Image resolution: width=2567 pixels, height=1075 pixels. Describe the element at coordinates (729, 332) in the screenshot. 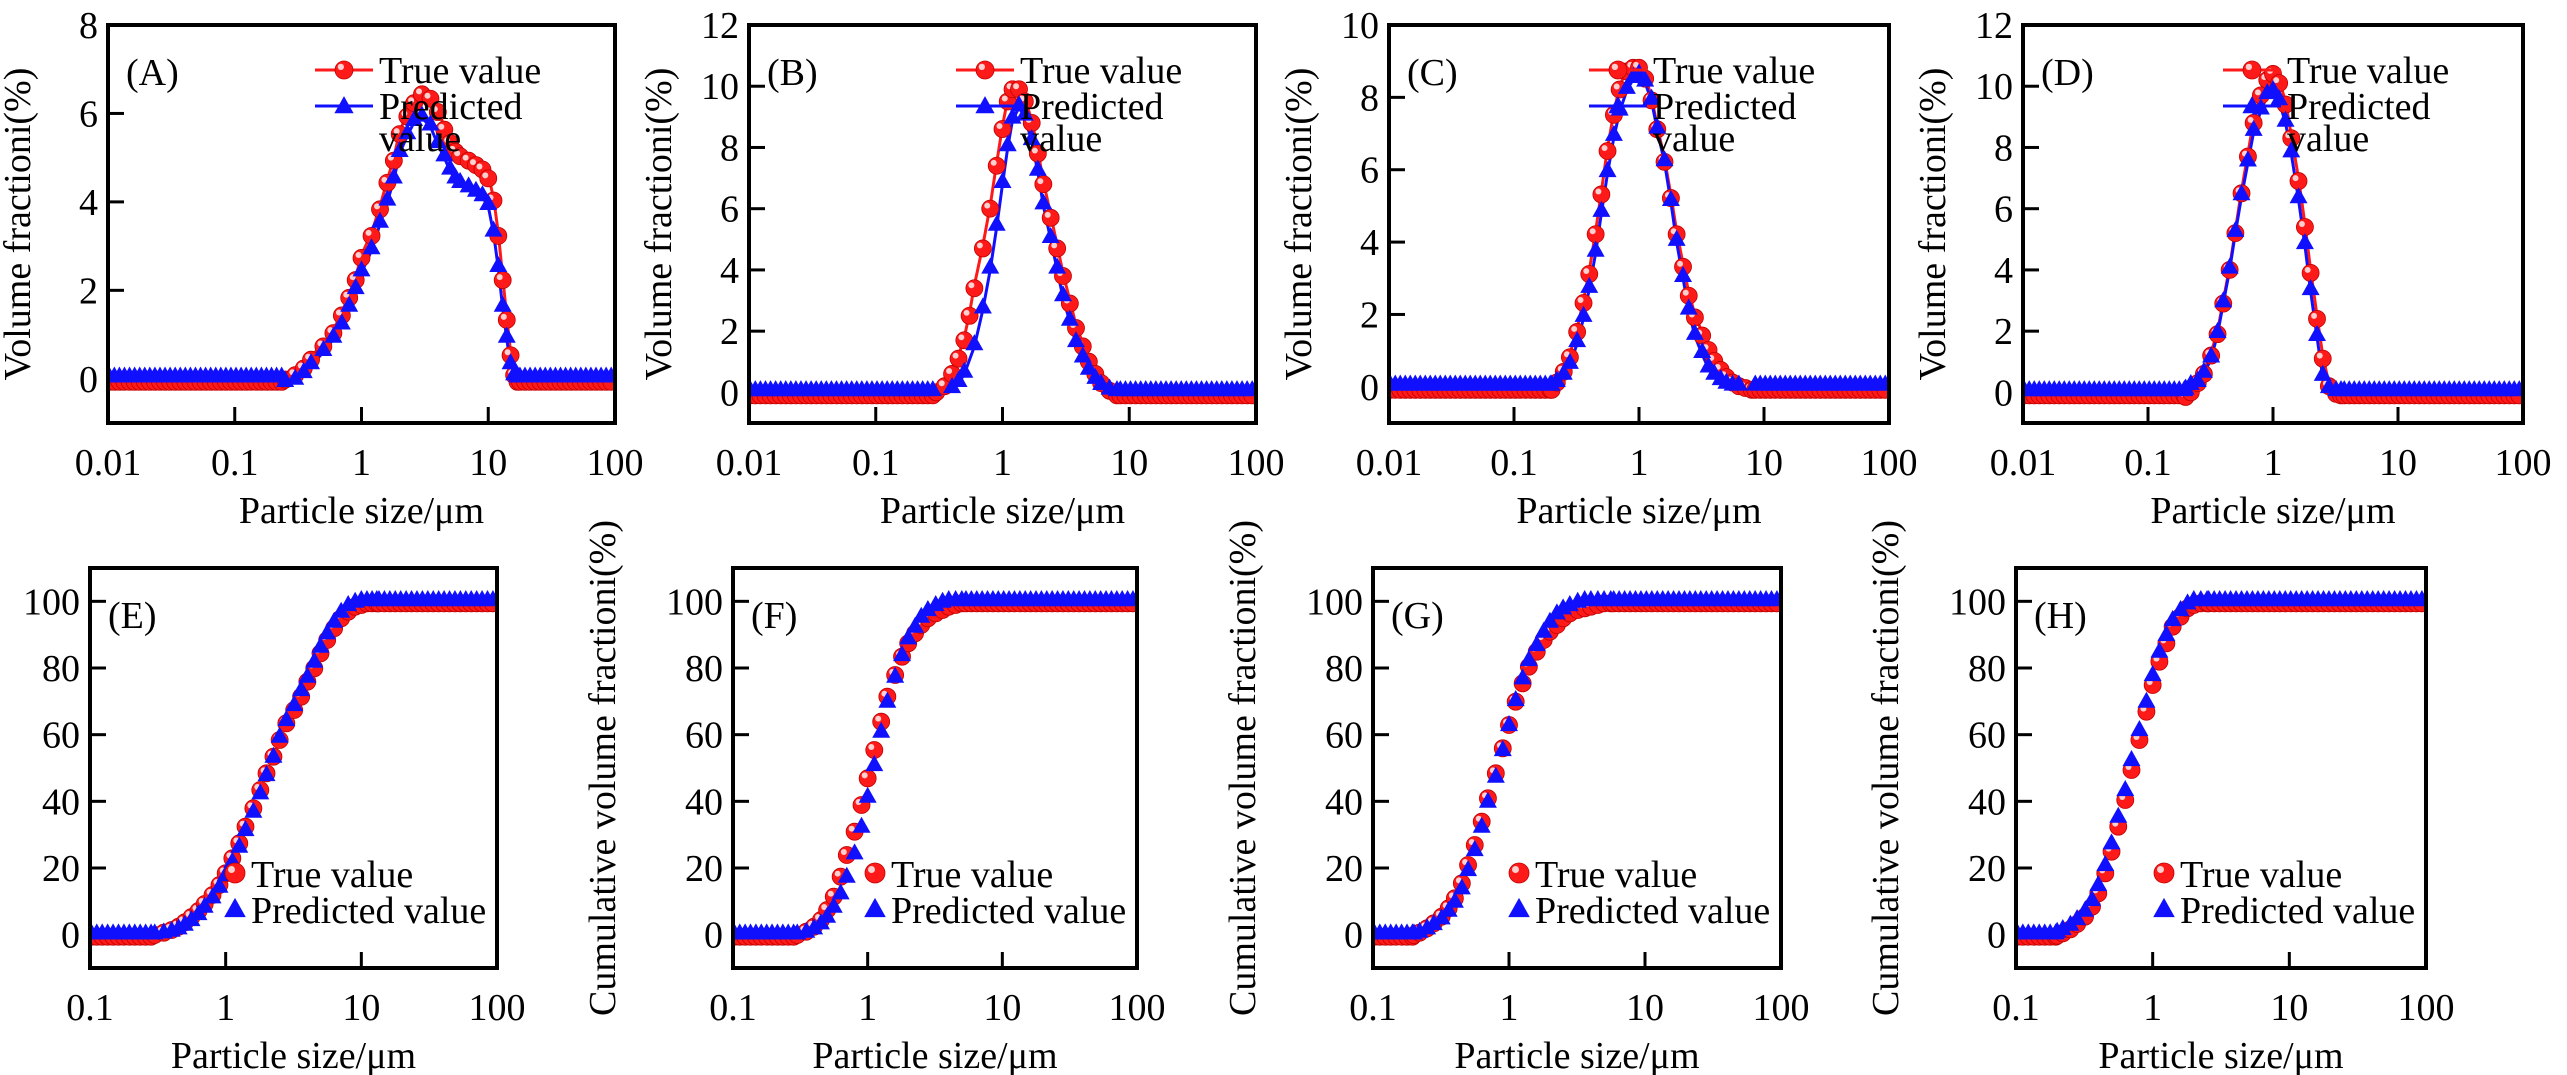

I see `y-tick-label: 2` at that location.